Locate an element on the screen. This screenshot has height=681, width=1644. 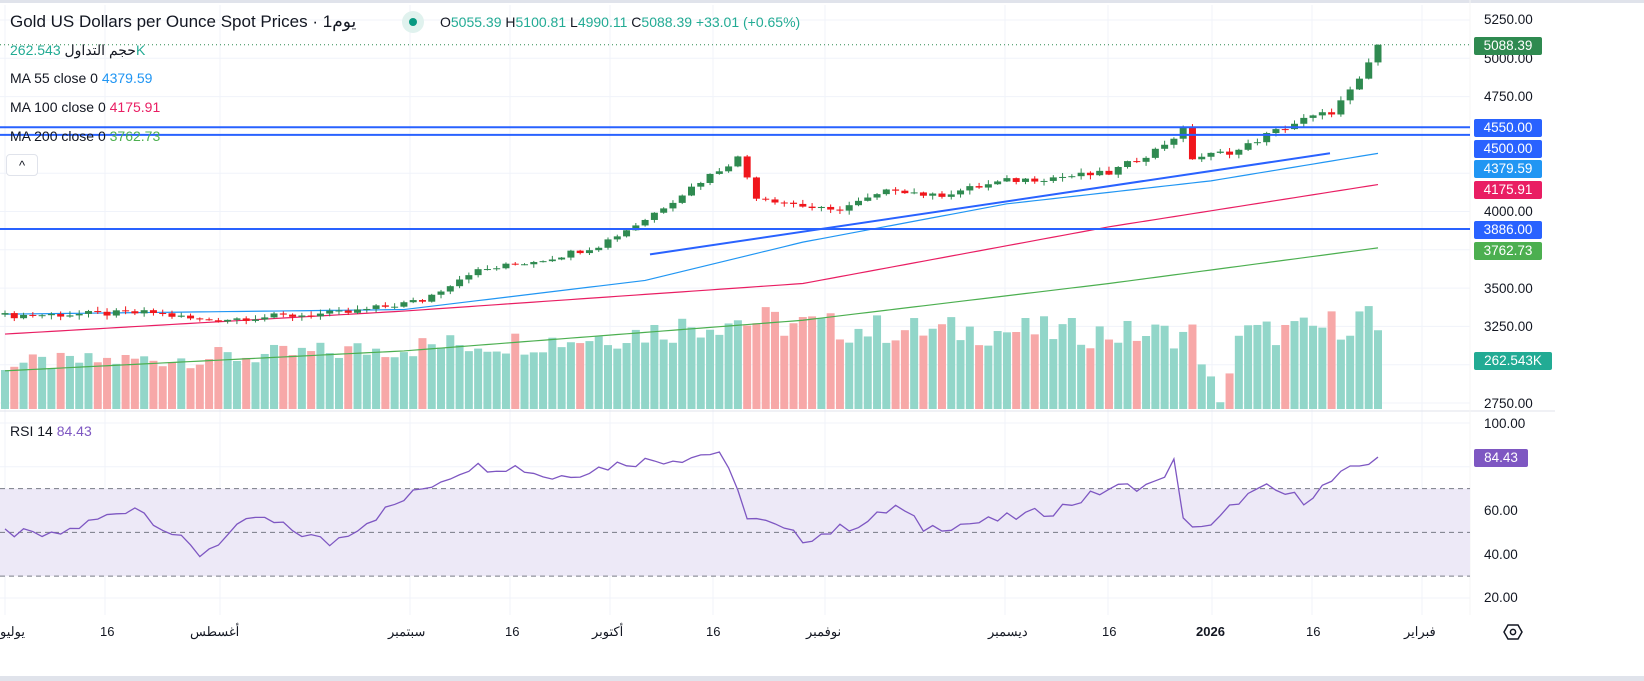
chart-settings-icon is located at coordinates (1513, 632).